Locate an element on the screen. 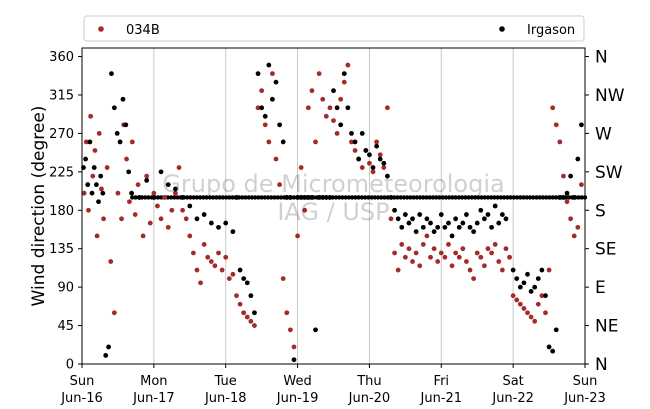  x-tick-label-date: Jun-17 is located at coordinates (153, 398).